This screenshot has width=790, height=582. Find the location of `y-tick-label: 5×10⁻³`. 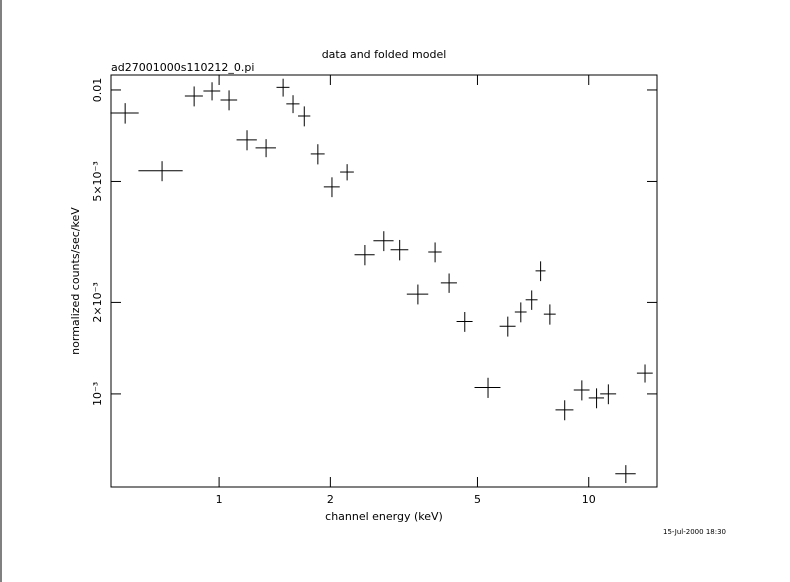

y-tick-label: 5×10⁻³ is located at coordinates (97, 181).